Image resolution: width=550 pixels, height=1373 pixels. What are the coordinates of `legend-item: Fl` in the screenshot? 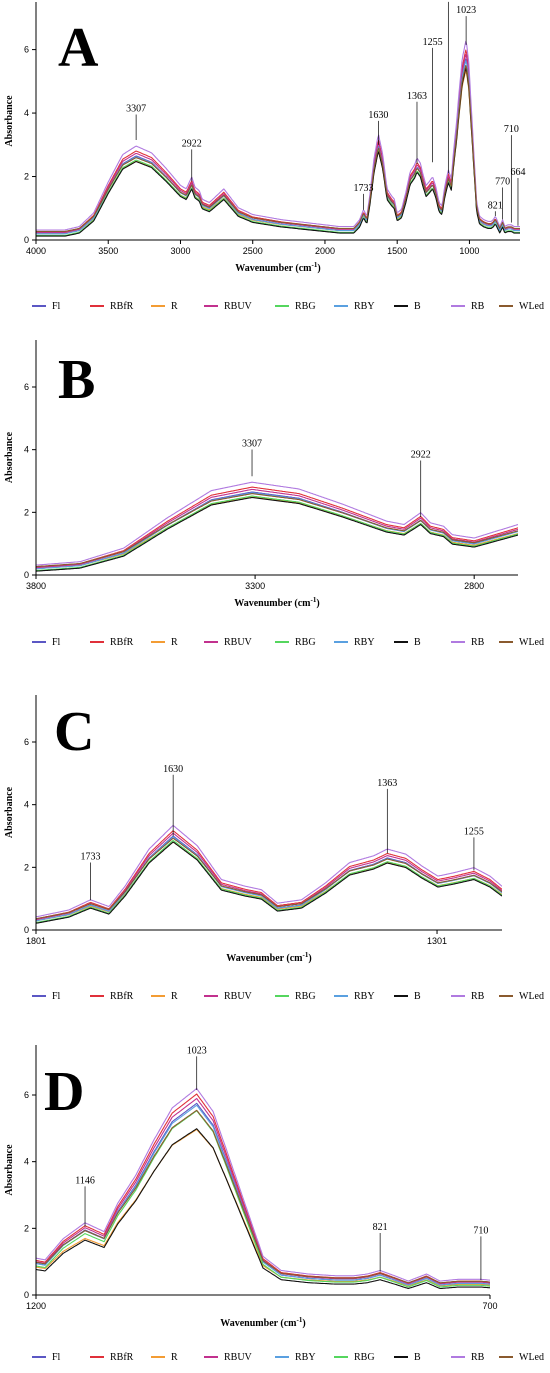 It's located at (46, 1357).